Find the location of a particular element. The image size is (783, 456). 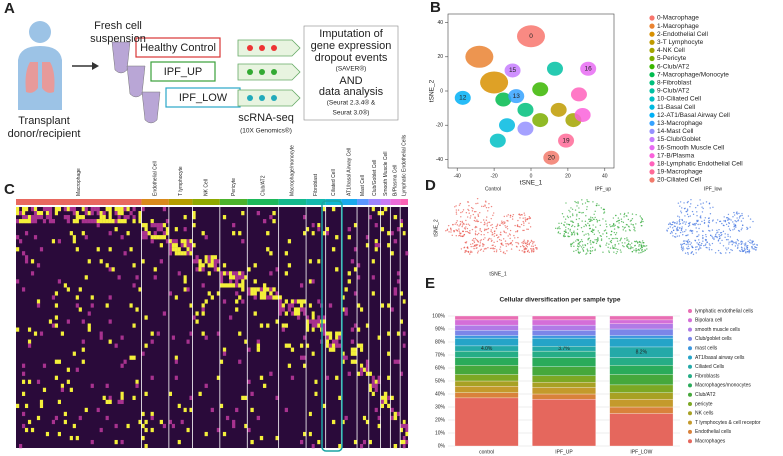

analysis-box is located at coordinates (351, 73).